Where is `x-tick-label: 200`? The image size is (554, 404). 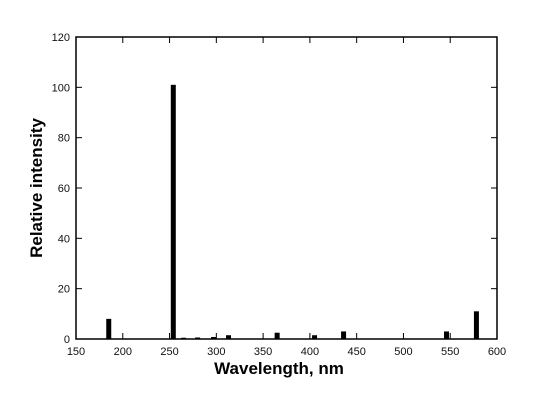 x-tick-label: 200 is located at coordinates (123, 352).